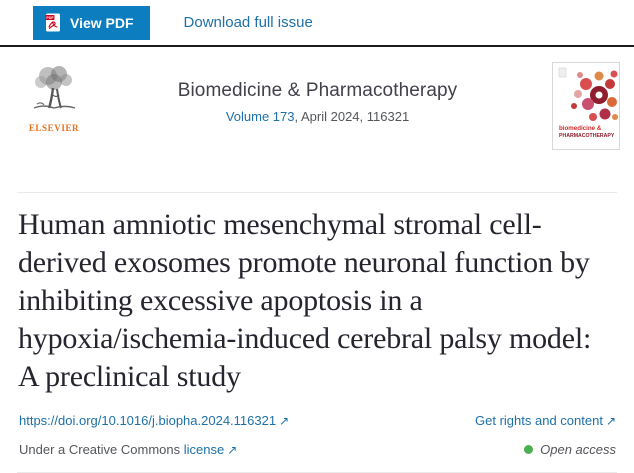  I want to click on download-full-issue-link: Download full issue, so click(248, 22).